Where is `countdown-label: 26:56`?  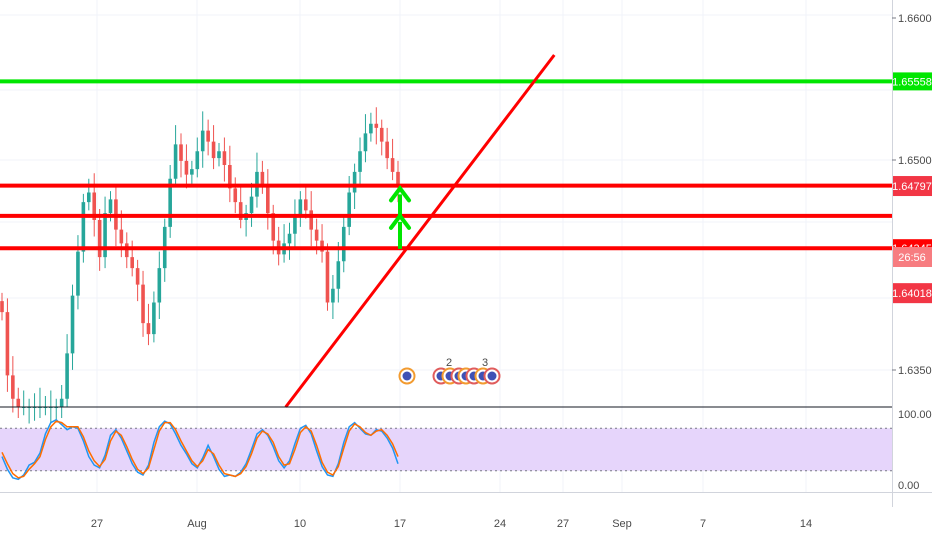 countdown-label: 26:56 is located at coordinates (912, 258).